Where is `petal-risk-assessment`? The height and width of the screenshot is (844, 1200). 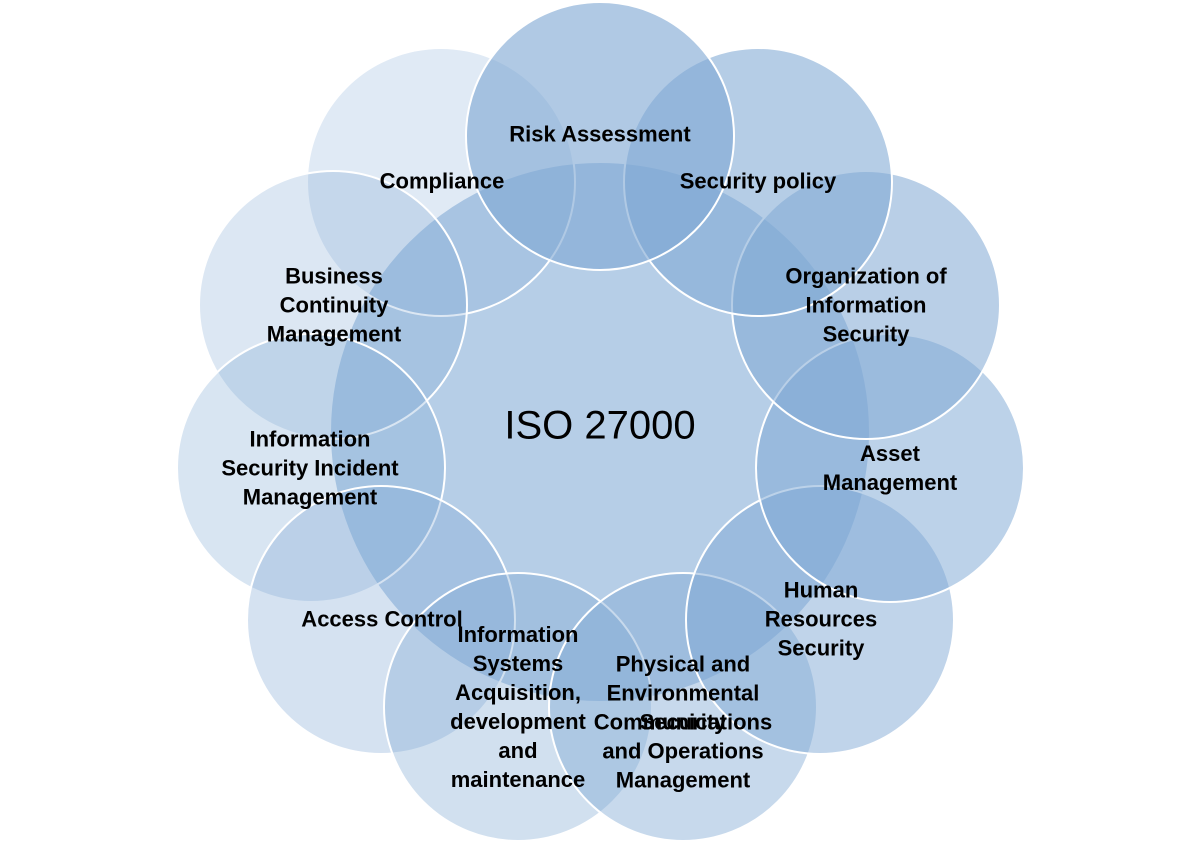
petal-risk-assessment is located at coordinates (600, 136).